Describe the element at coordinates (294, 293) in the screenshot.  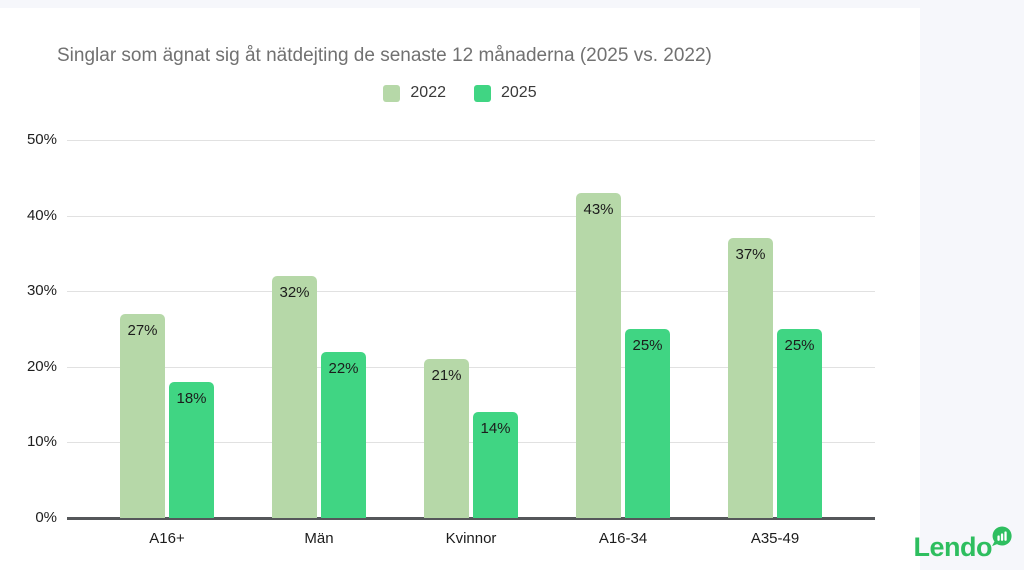
I see `bar-value-label: 32%` at that location.